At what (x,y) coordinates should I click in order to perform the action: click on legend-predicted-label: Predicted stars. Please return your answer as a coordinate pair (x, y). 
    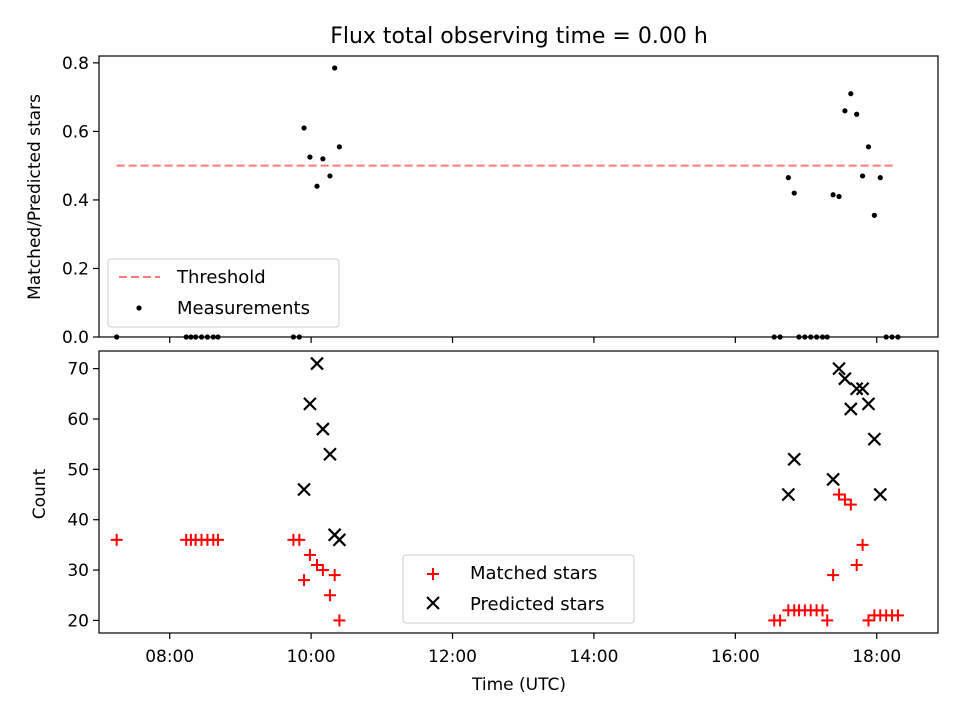
    Looking at the image, I should click on (537, 604).